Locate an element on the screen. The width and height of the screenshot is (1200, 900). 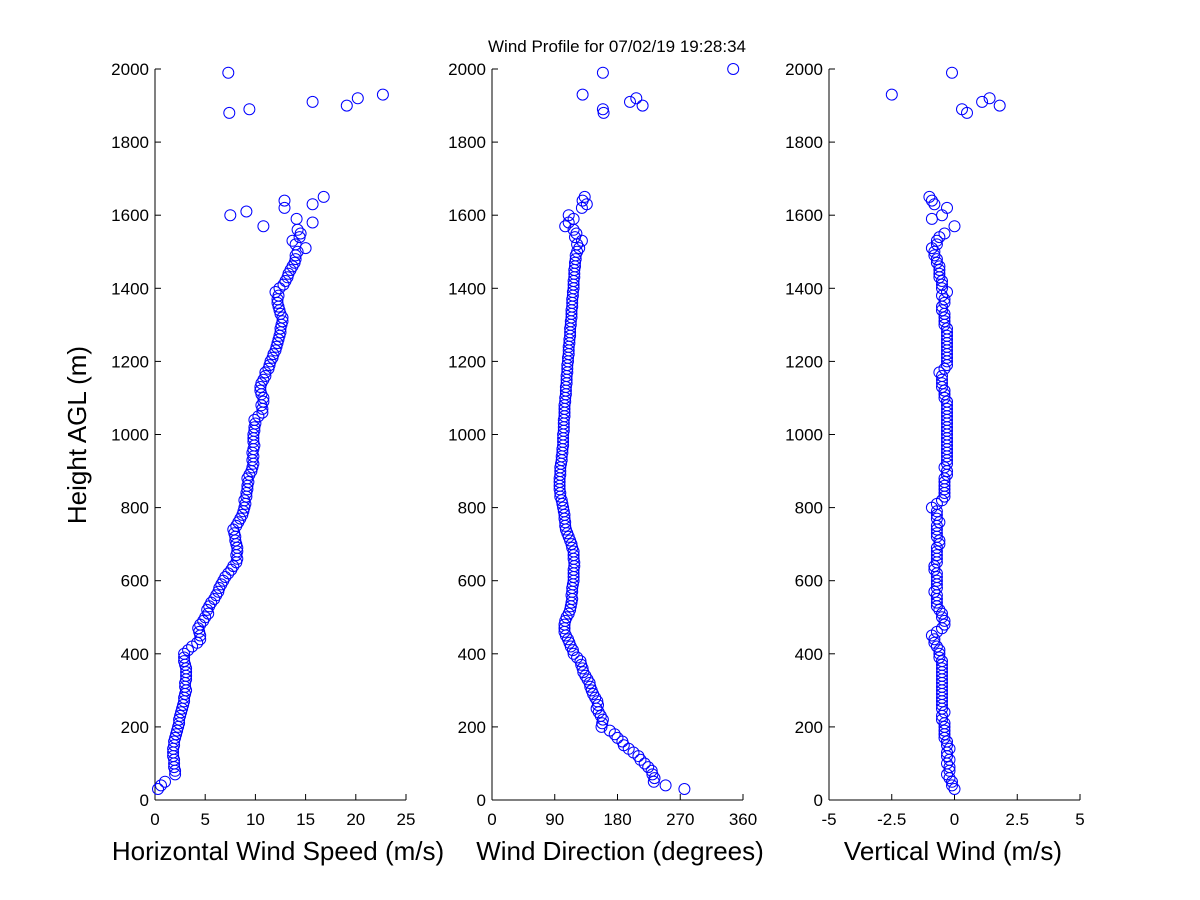
vertical-wind-y-tick-label: 2000 is located at coordinates (804, 69).